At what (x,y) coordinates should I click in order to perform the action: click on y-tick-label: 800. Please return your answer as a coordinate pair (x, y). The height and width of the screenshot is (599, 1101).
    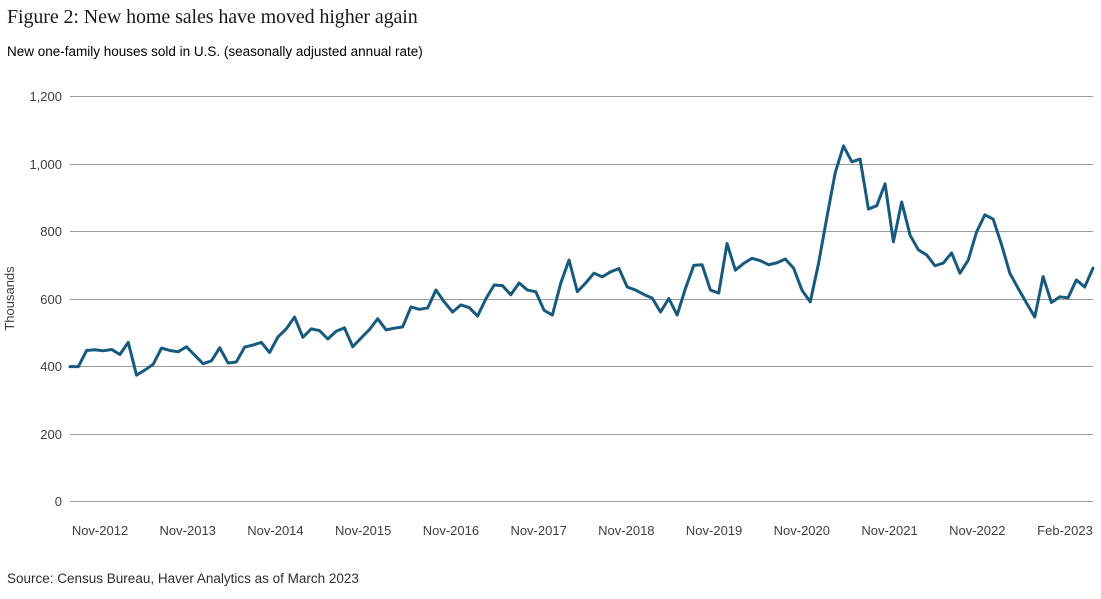
    Looking at the image, I should click on (51, 231).